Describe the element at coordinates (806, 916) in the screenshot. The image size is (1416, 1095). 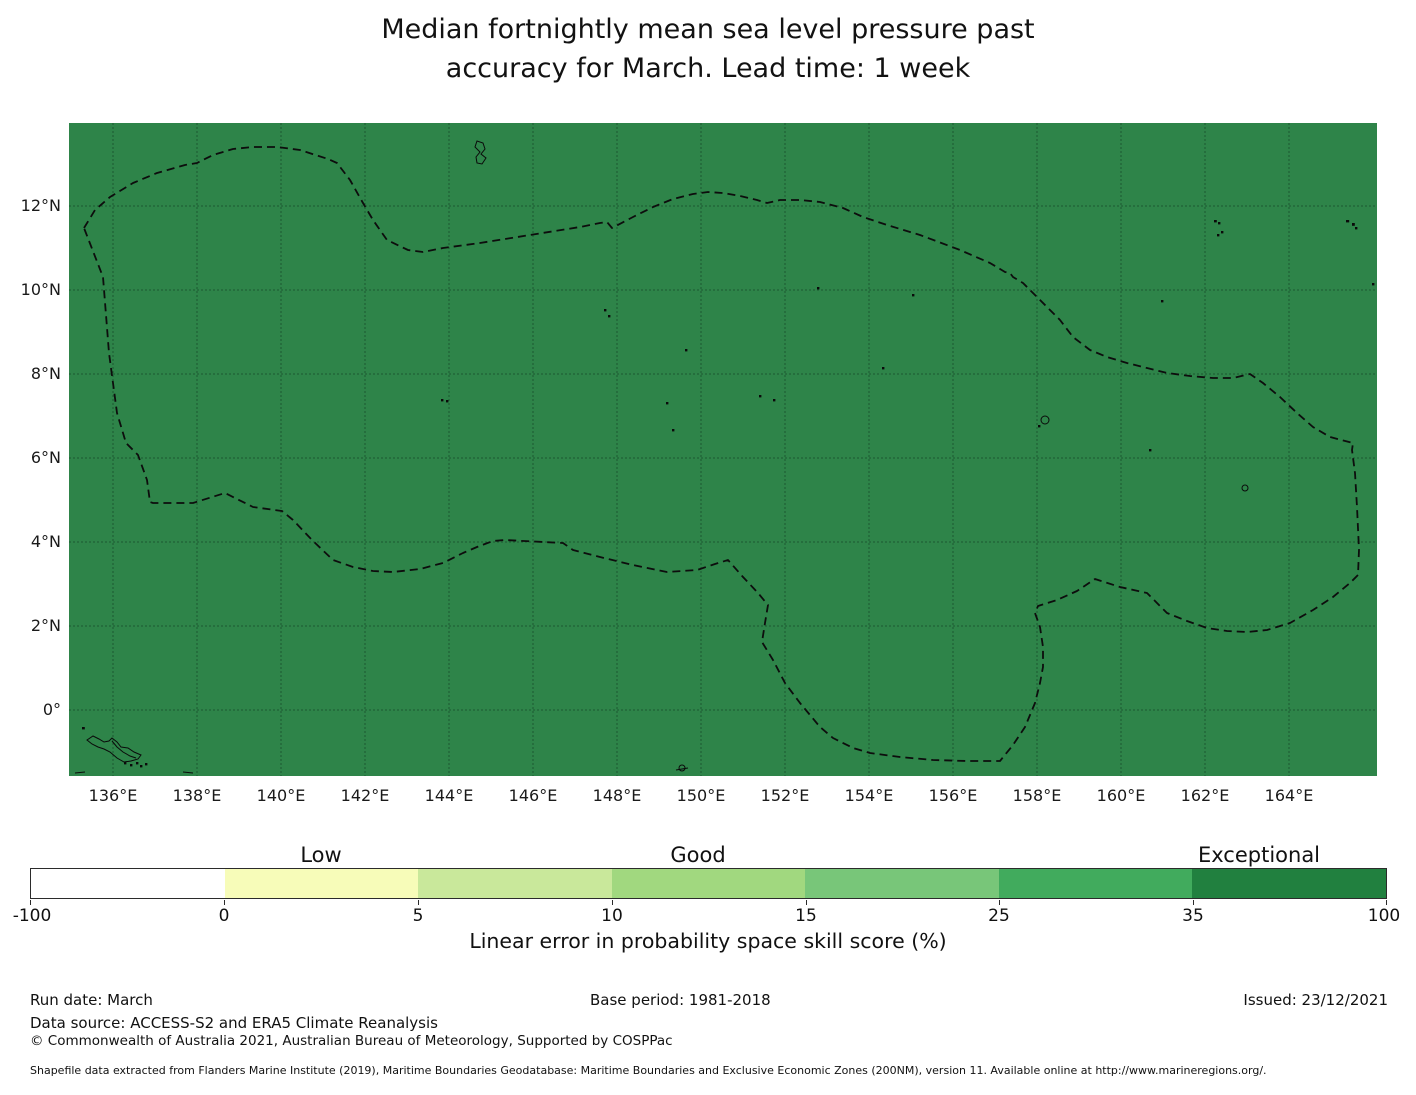
I see `colorbar-tick-label: 15` at that location.